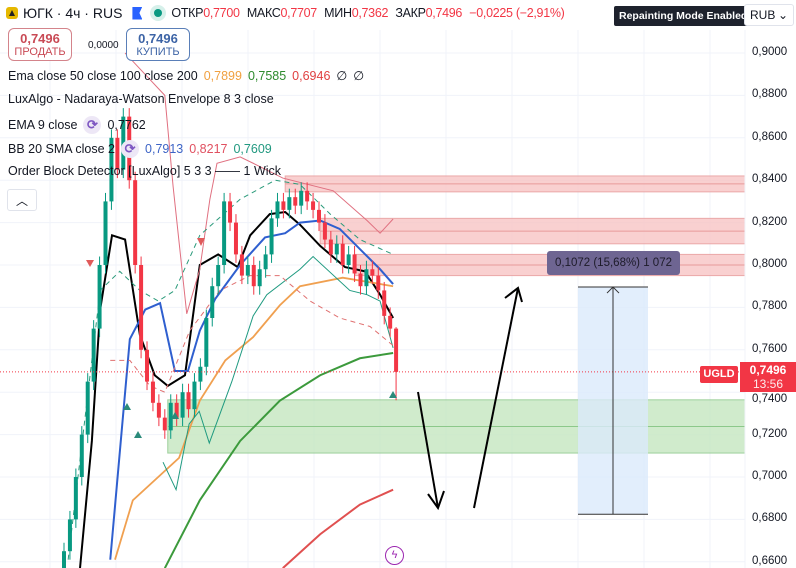  What do you see at coordinates (241, 338) in the screenshot?
I see `signal-markers` at bounding box center [241, 338].